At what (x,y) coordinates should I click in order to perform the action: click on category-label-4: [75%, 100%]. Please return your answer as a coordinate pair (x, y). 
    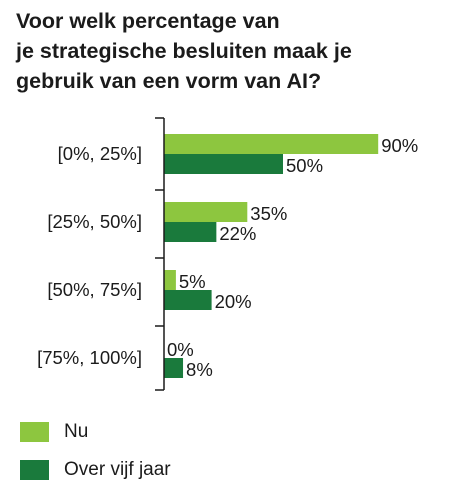
    Looking at the image, I should click on (89, 357).